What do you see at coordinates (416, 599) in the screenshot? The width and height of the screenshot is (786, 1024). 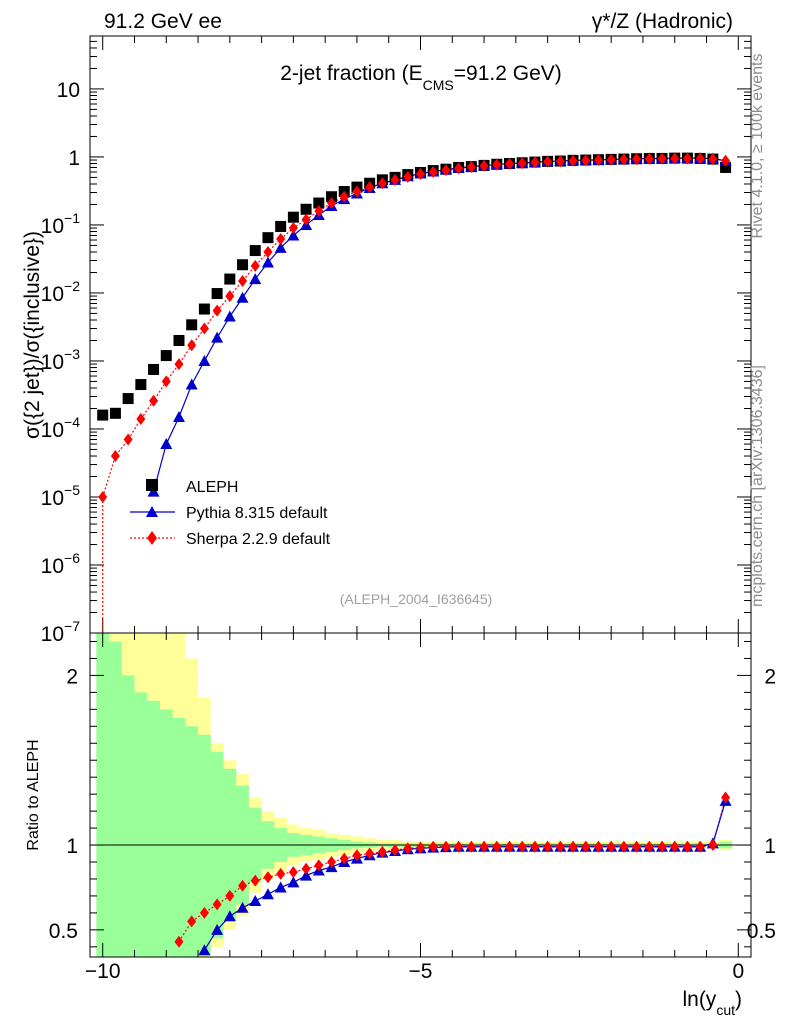 I see `analysis-watermark: (ALEPH_2004_I636645)` at bounding box center [416, 599].